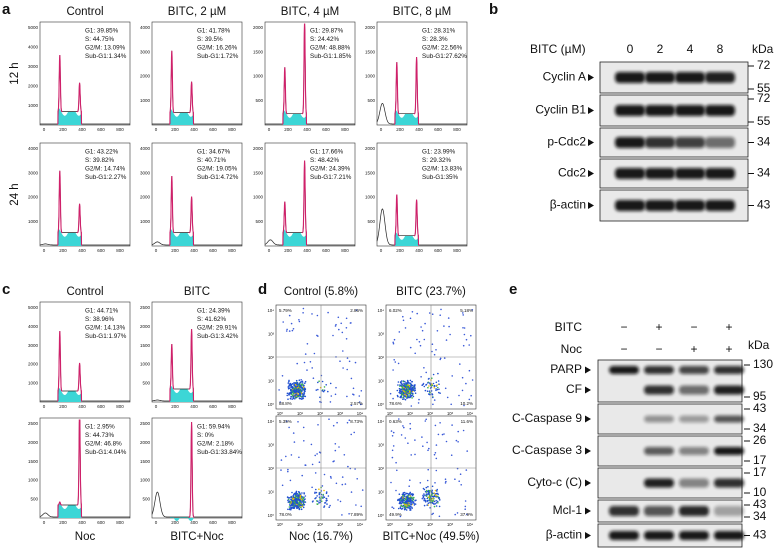  Describe the element at coordinates (218, 336) in the screenshot. I see `stat-text: Sub-G1:3.42%` at that location.